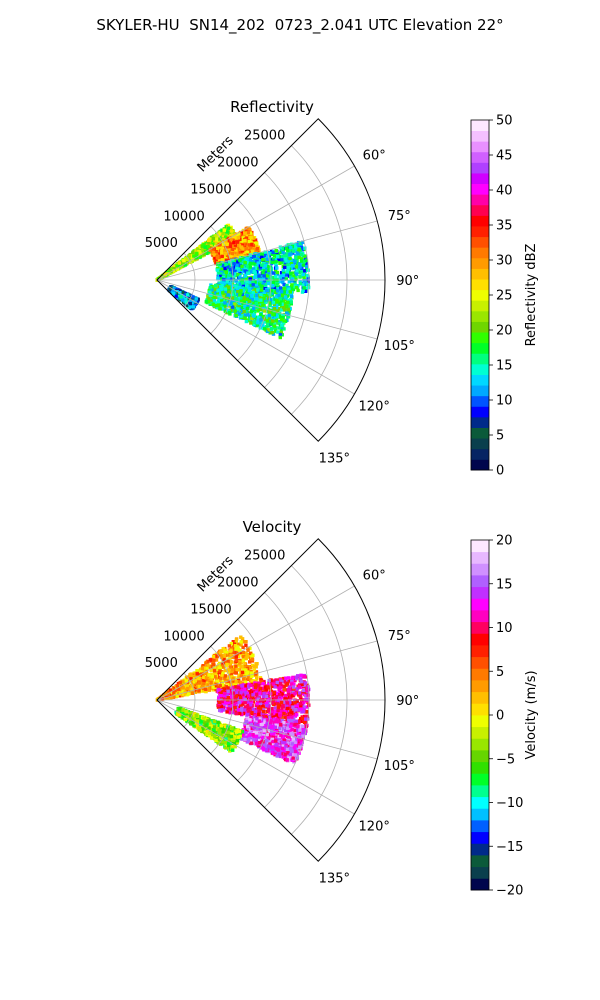 The image size is (600, 1000). Describe the element at coordinates (255, 223) in the screenshot. I see `azimuth-spoke` at that location.